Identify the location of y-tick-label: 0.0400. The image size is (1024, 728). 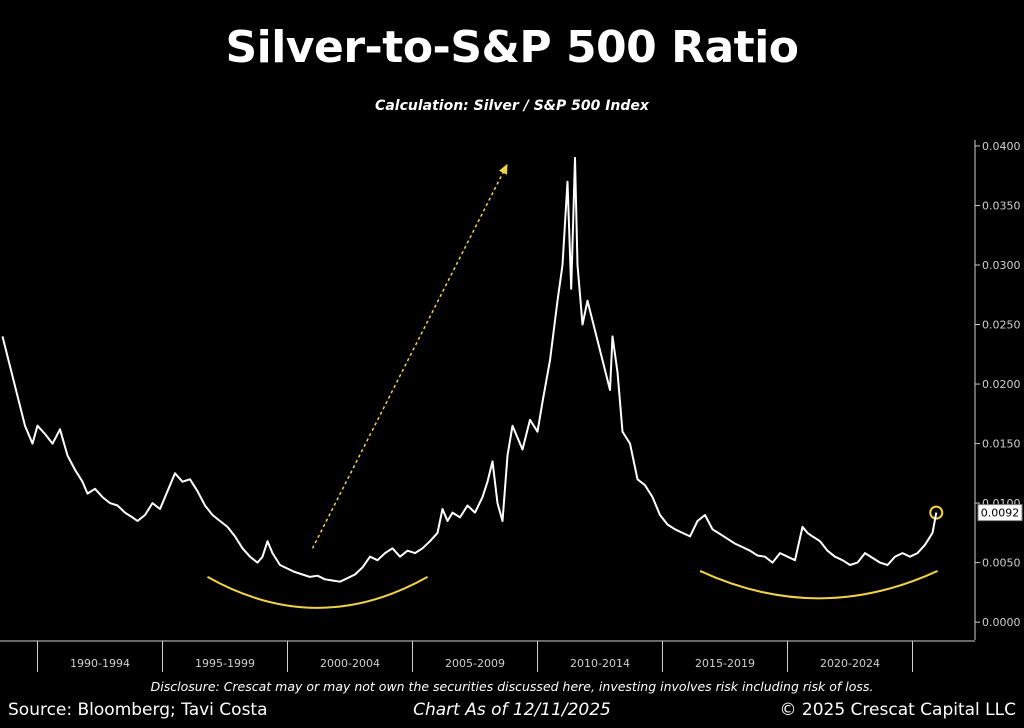
(1001, 146).